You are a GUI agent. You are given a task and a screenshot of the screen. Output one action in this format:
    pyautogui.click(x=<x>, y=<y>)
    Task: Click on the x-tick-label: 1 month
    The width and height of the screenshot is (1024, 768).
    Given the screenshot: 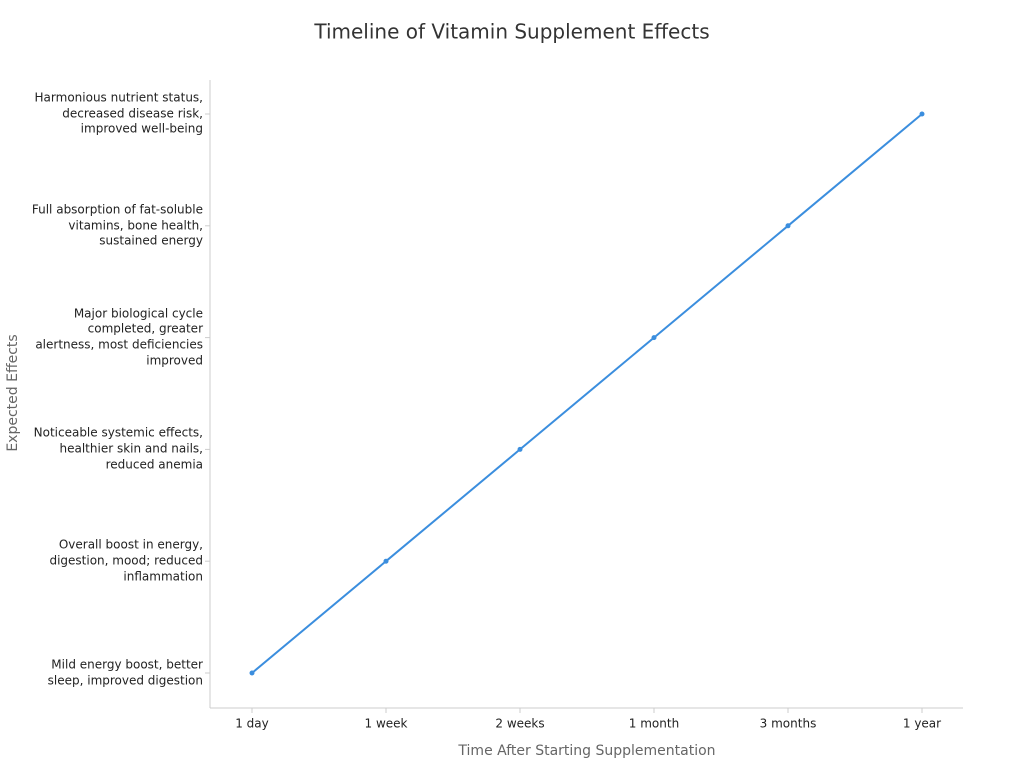 What is the action you would take?
    pyautogui.click(x=654, y=724)
    